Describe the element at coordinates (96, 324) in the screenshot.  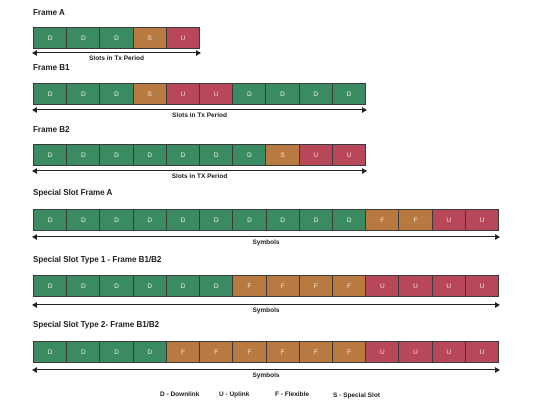
I see `special-slot-type2-title: Special Slot Type 2- Frame B1/B2` at that location.